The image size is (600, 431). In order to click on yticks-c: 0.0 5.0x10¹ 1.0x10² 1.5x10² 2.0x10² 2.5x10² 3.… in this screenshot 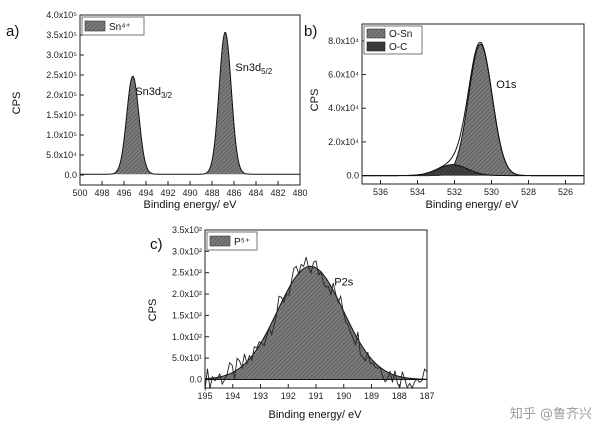, I will do `click(190, 304)`.